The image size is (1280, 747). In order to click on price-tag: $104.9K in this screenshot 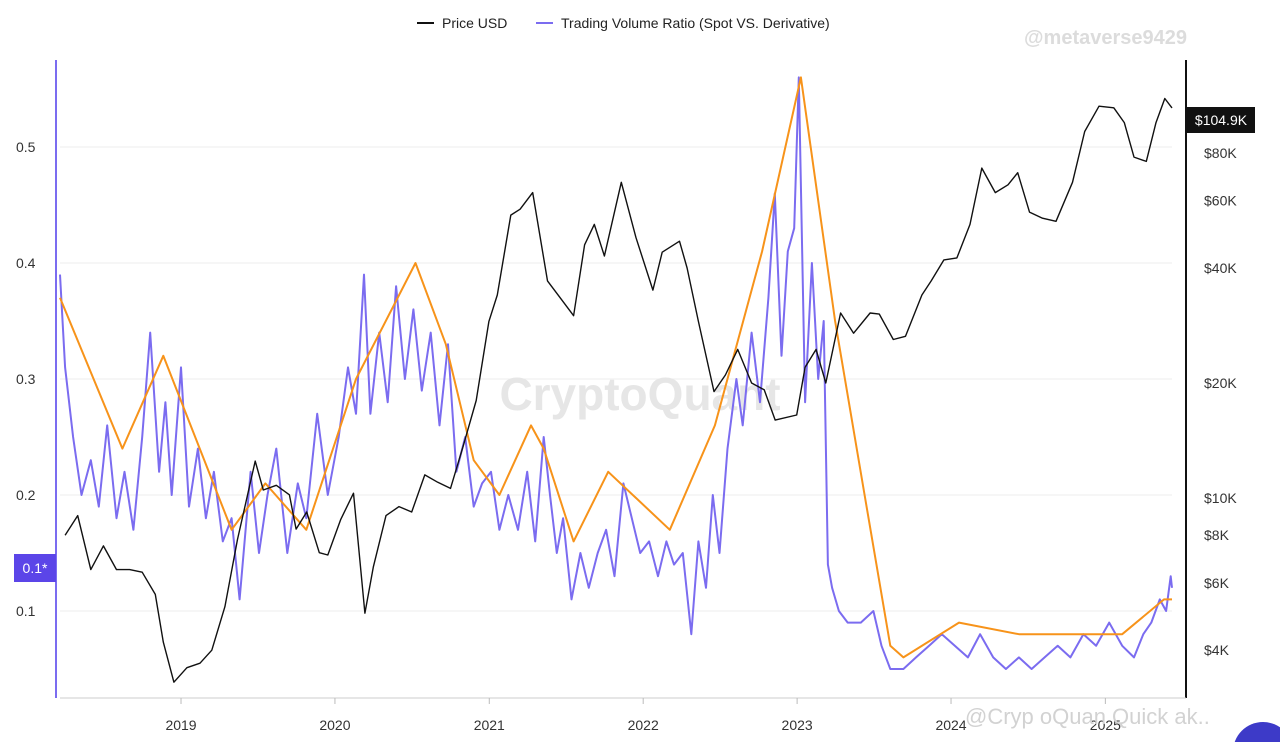, I will do `click(1221, 120)`.